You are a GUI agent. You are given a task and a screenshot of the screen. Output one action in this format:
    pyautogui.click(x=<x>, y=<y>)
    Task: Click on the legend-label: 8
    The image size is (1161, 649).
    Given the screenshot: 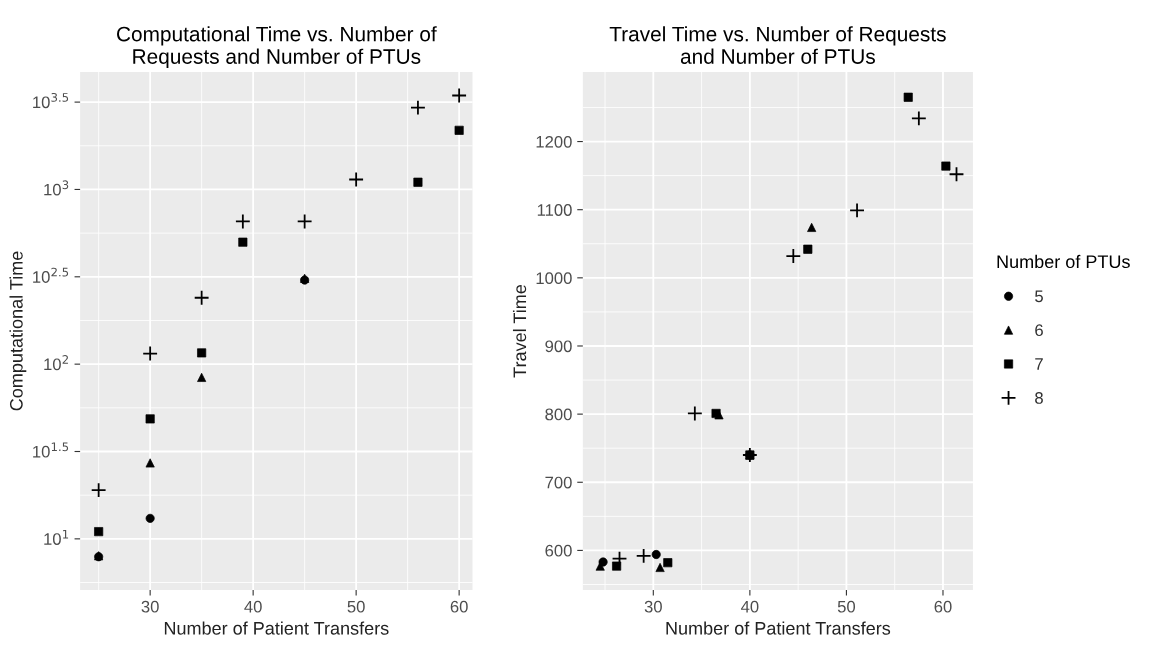 What is the action you would take?
    pyautogui.click(x=1039, y=398)
    